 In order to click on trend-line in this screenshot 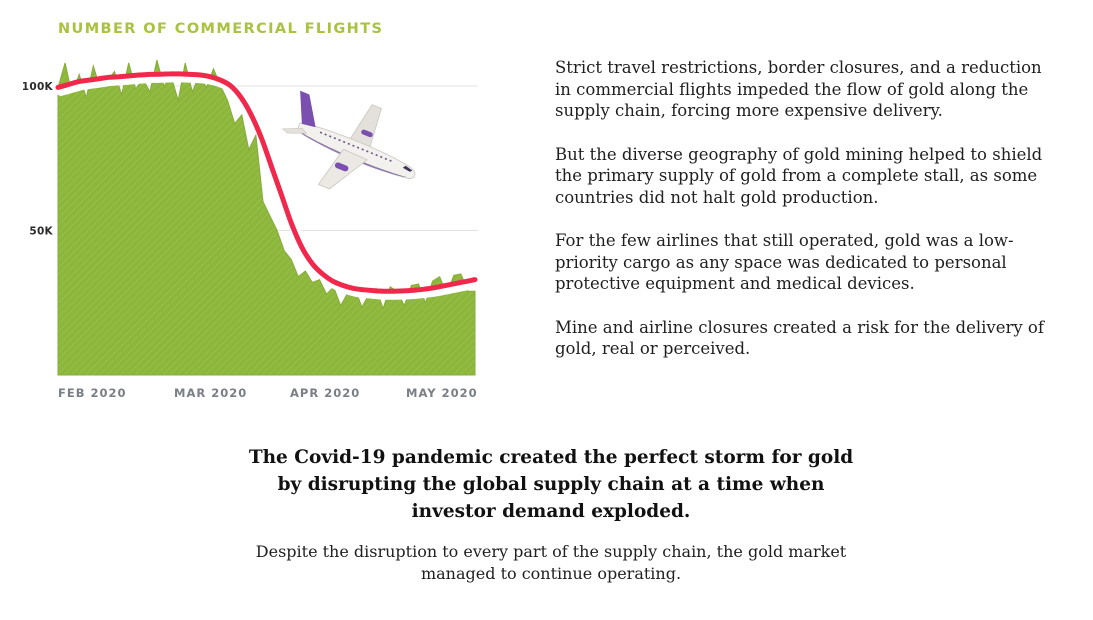, I will do `click(266, 182)`.